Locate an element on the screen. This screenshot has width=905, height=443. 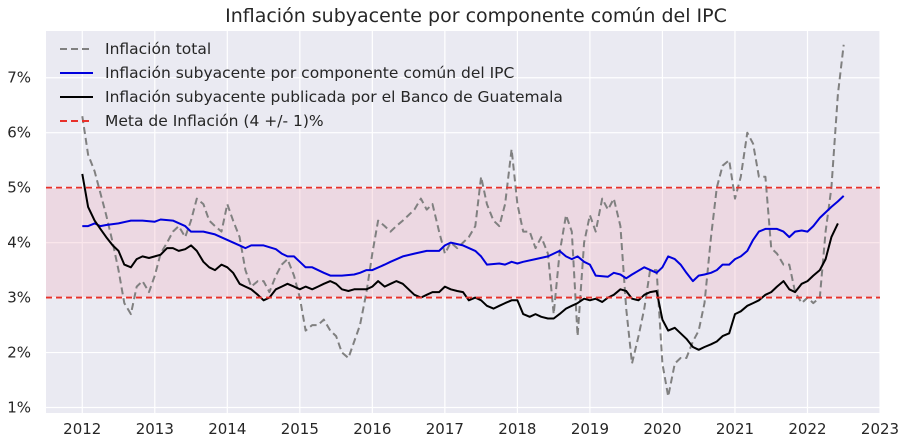
y-tick-label: 1% is located at coordinates (19, 408).